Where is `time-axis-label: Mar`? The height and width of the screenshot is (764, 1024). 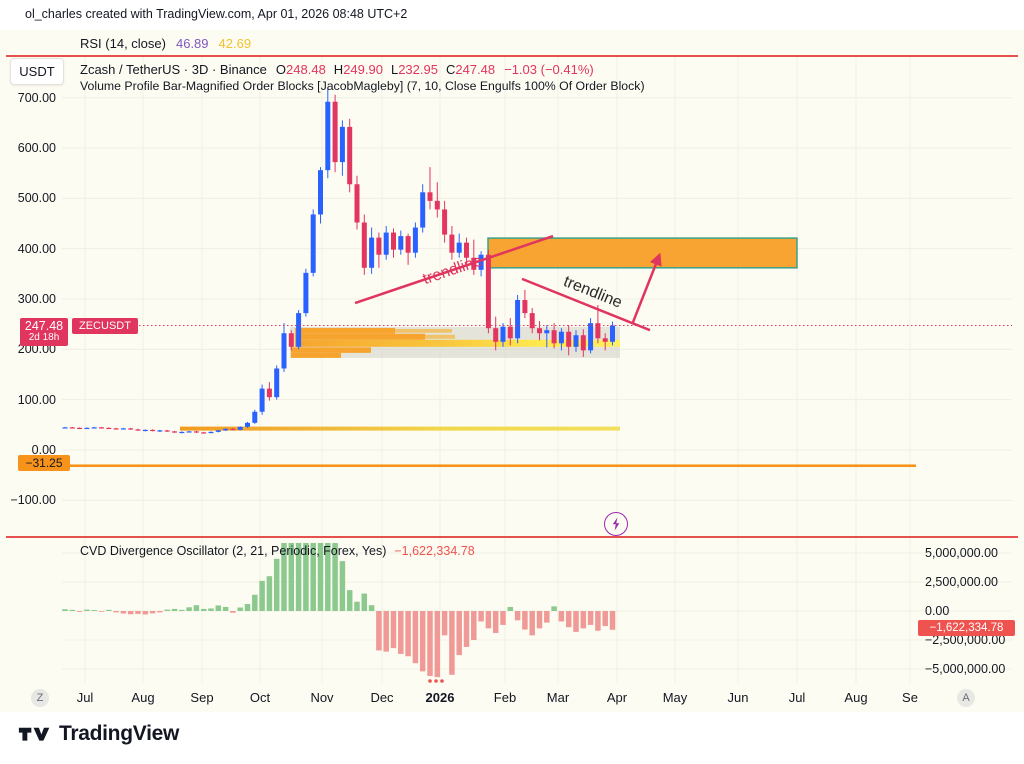 time-axis-label: Mar is located at coordinates (558, 697).